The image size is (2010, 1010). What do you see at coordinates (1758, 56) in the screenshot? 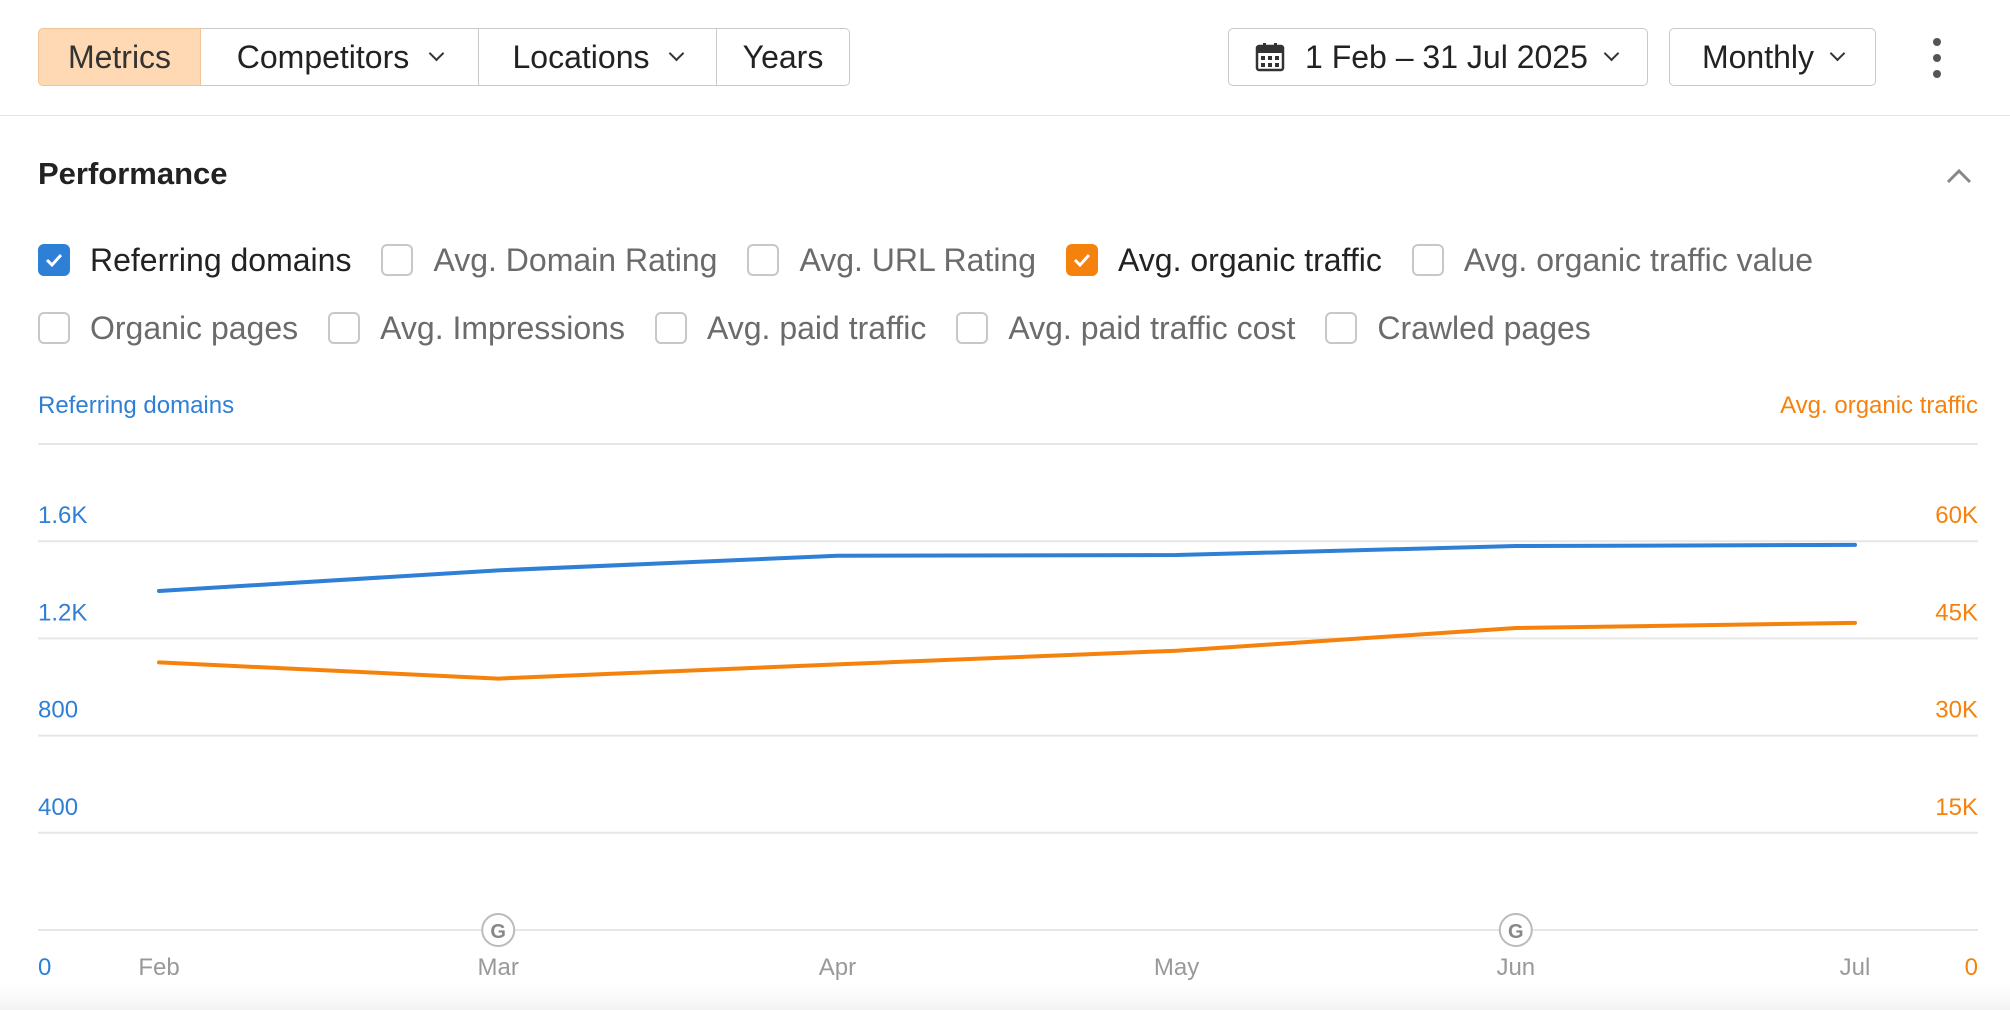
I see `period-label: Monthly` at bounding box center [1758, 56].